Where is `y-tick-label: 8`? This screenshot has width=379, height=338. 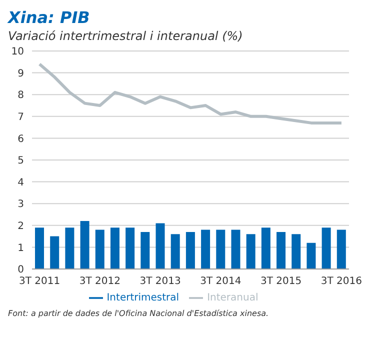 y-tick-label: 8 is located at coordinates (21, 96).